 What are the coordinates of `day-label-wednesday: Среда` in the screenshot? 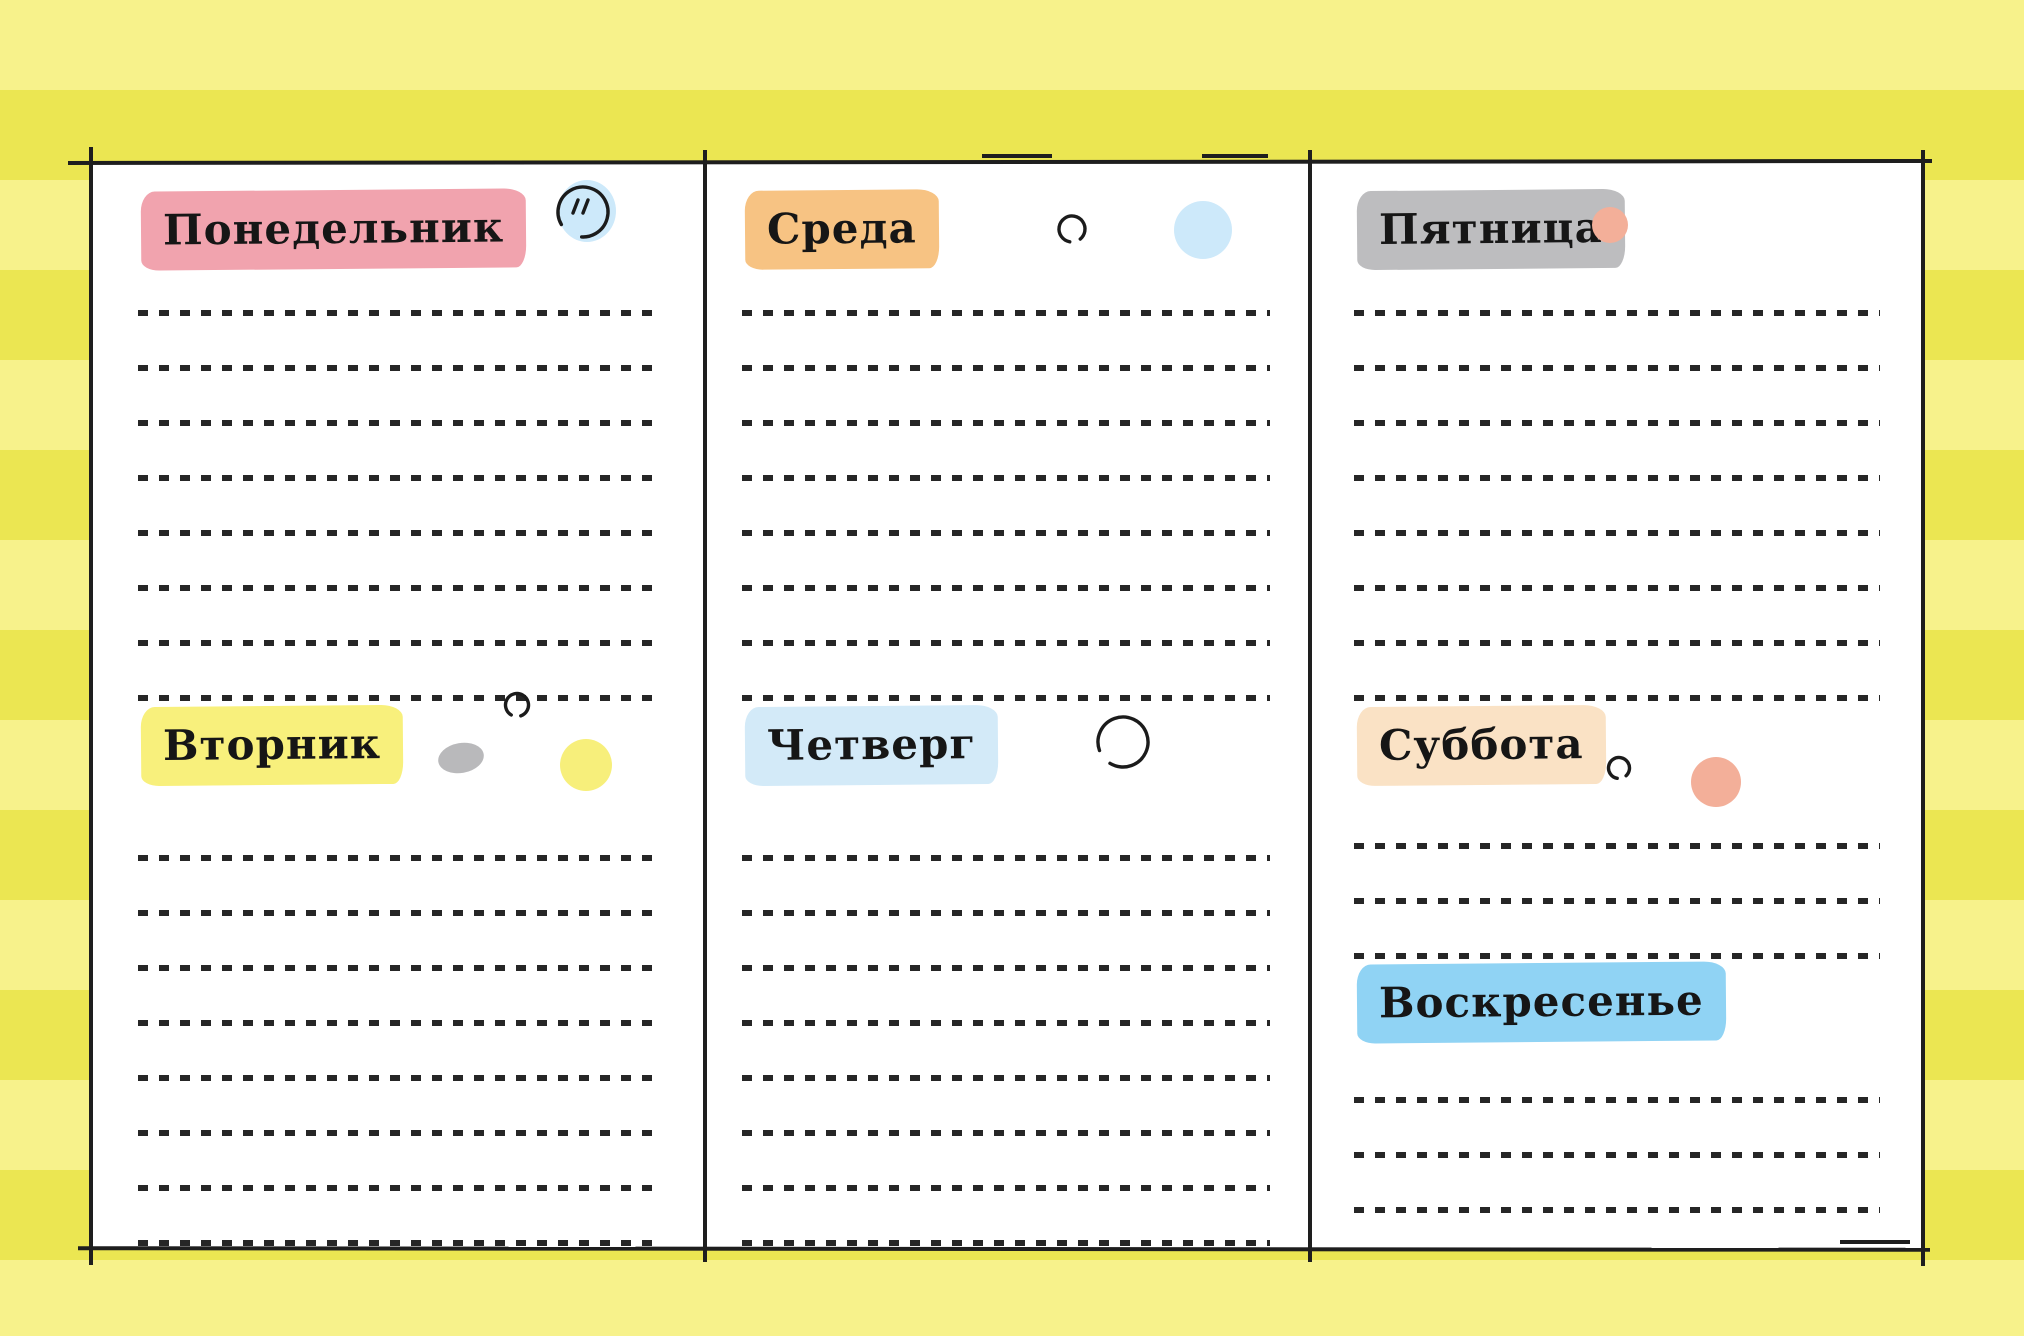 It's located at (842, 229).